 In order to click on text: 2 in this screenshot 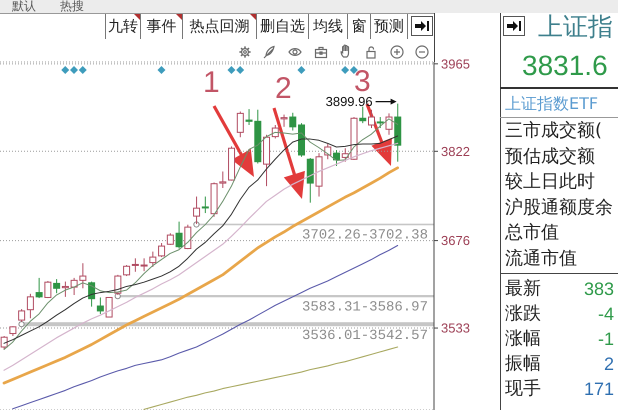, I will do `click(609, 364)`.